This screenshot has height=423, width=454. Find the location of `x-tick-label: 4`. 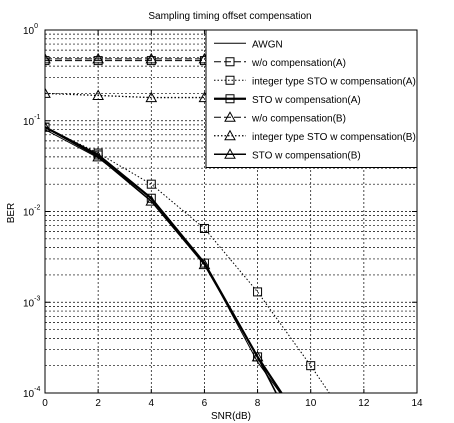

x-tick-label: 4 is located at coordinates (152, 403).